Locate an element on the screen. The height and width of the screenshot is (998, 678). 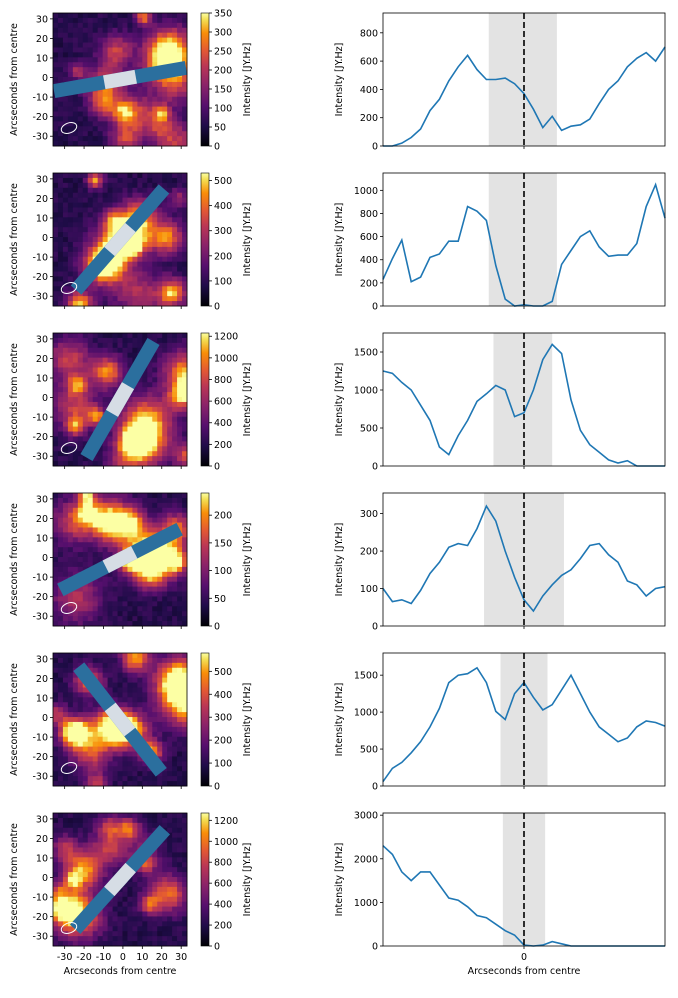
profile-ytick-label: 3000 is located at coordinates (366, 816).